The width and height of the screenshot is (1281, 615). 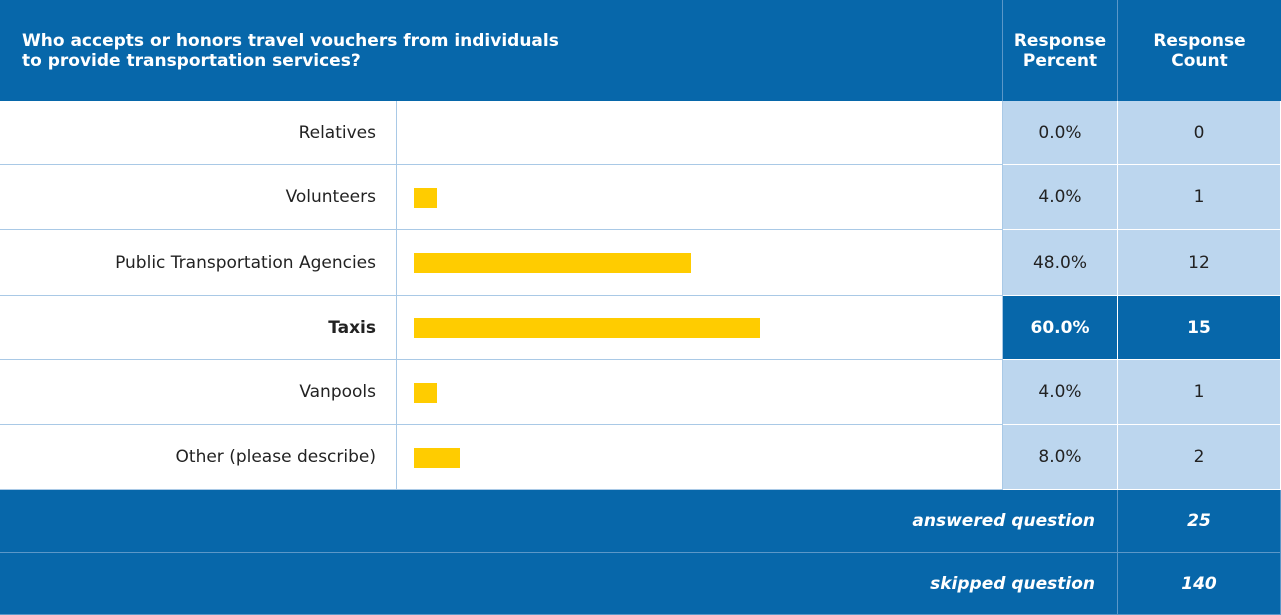 I want to click on response-percent: 0.0%, so click(x=1060, y=133).